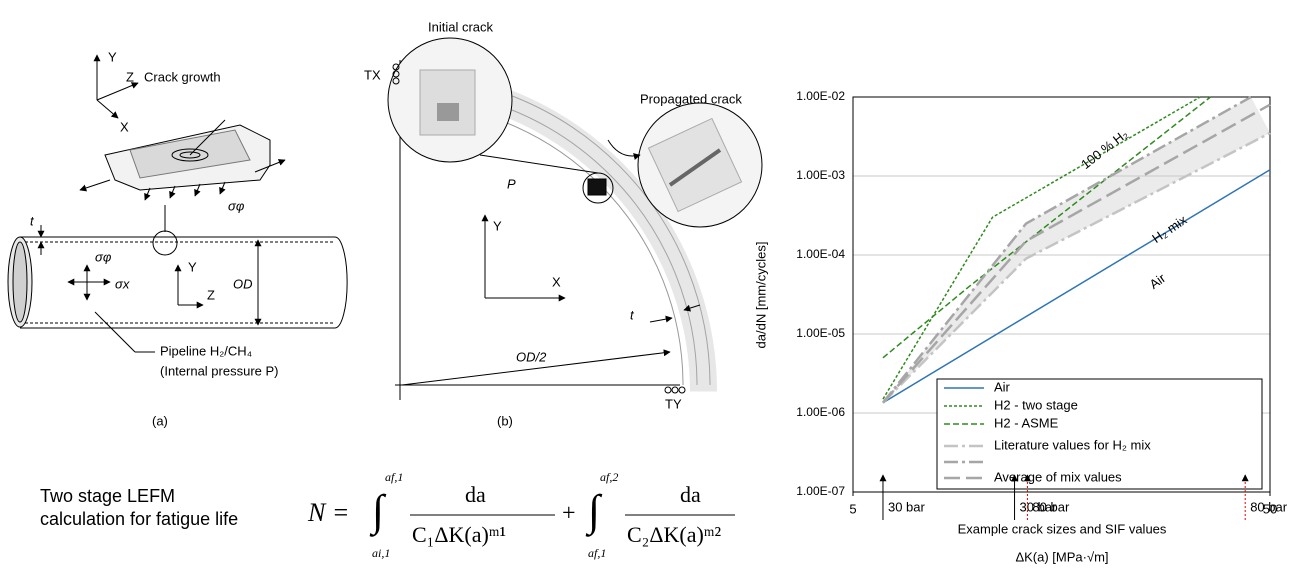  Describe the element at coordinates (1169, 229) in the screenshot. I see `annotation: H₂ mix` at that location.